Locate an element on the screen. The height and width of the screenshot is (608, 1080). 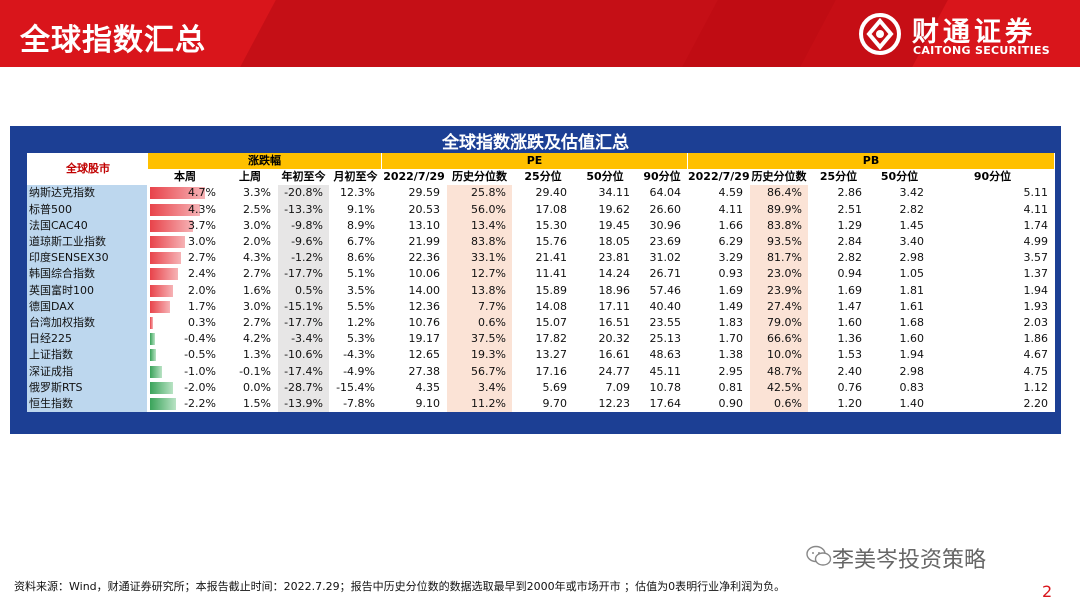
cell-14: 5.11 is located at coordinates (1036, 193).